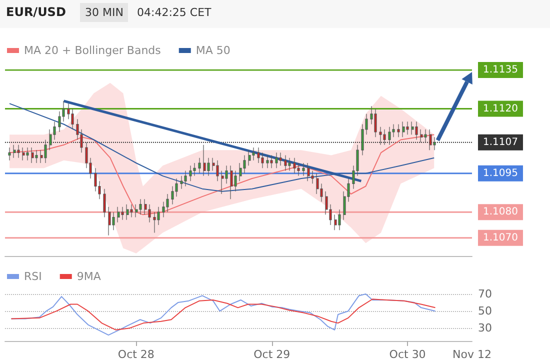 The height and width of the screenshot is (362, 550). What do you see at coordinates (500, 212) in the screenshot?
I see `y-tick-label: 1.1080` at bounding box center [500, 212].